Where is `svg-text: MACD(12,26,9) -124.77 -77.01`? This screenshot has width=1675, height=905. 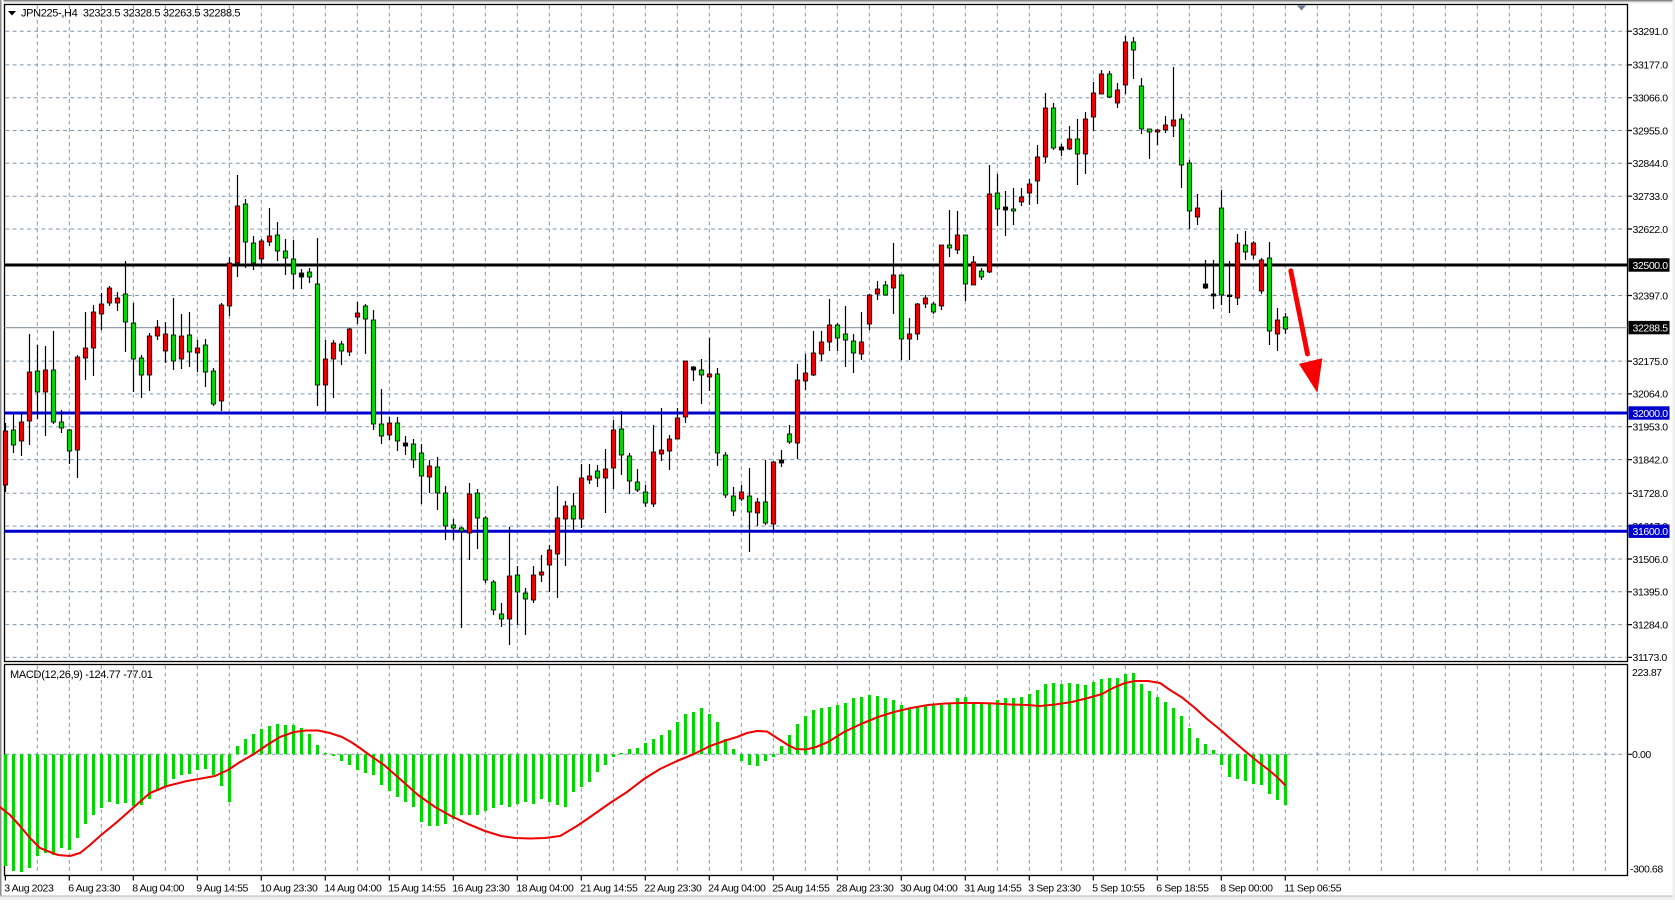
svg-text: MACD(12,26,9) -124.77 -77.01 is located at coordinates (81, 675).